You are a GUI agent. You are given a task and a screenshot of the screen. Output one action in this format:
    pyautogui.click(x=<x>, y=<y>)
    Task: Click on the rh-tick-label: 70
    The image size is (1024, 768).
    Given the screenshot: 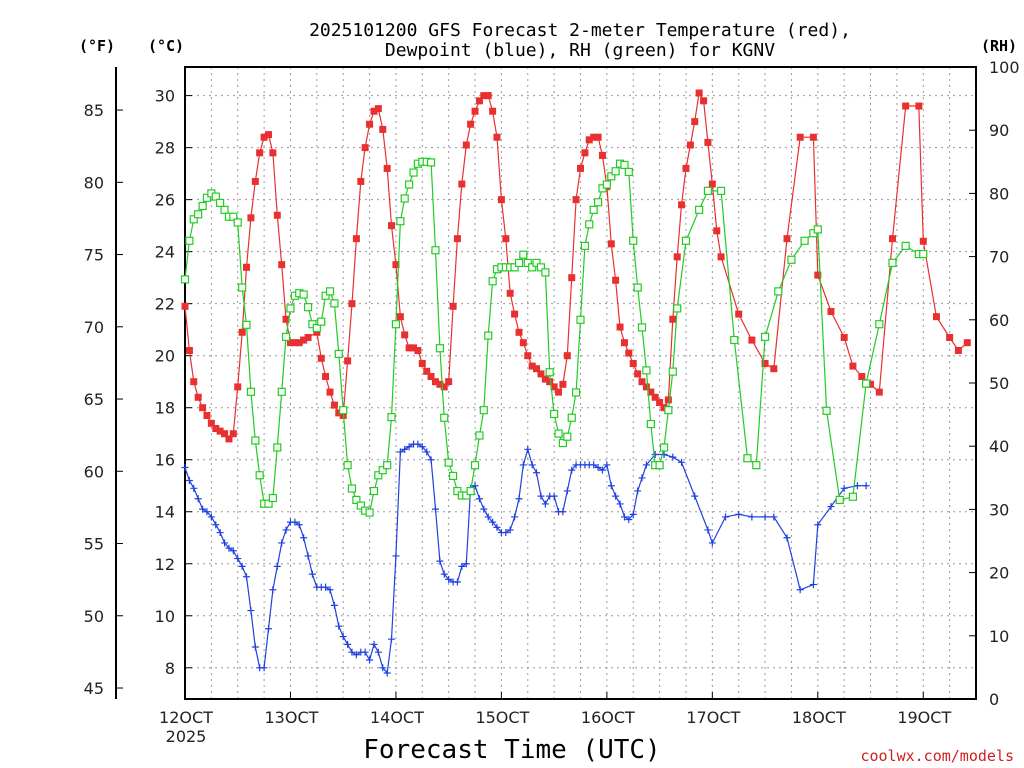 What is the action you would take?
    pyautogui.click(x=999, y=257)
    